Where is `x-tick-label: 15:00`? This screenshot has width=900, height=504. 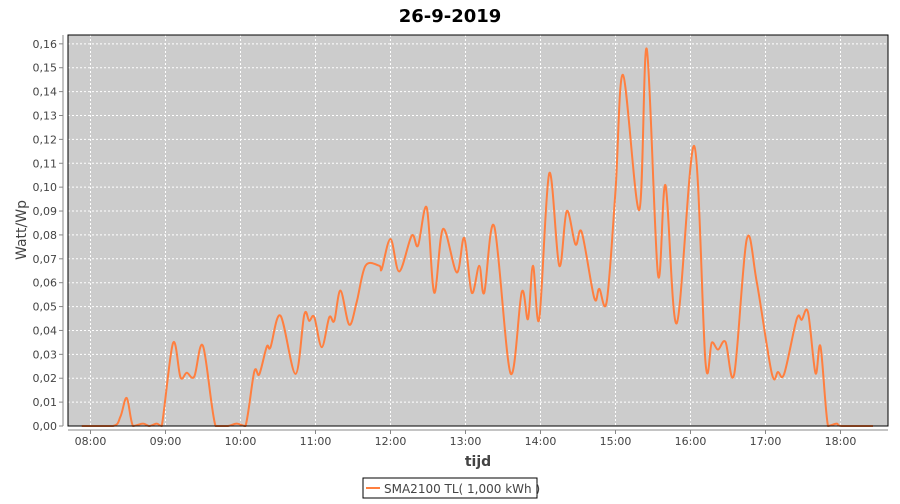 x-tick-label: 15:00 is located at coordinates (616, 441).